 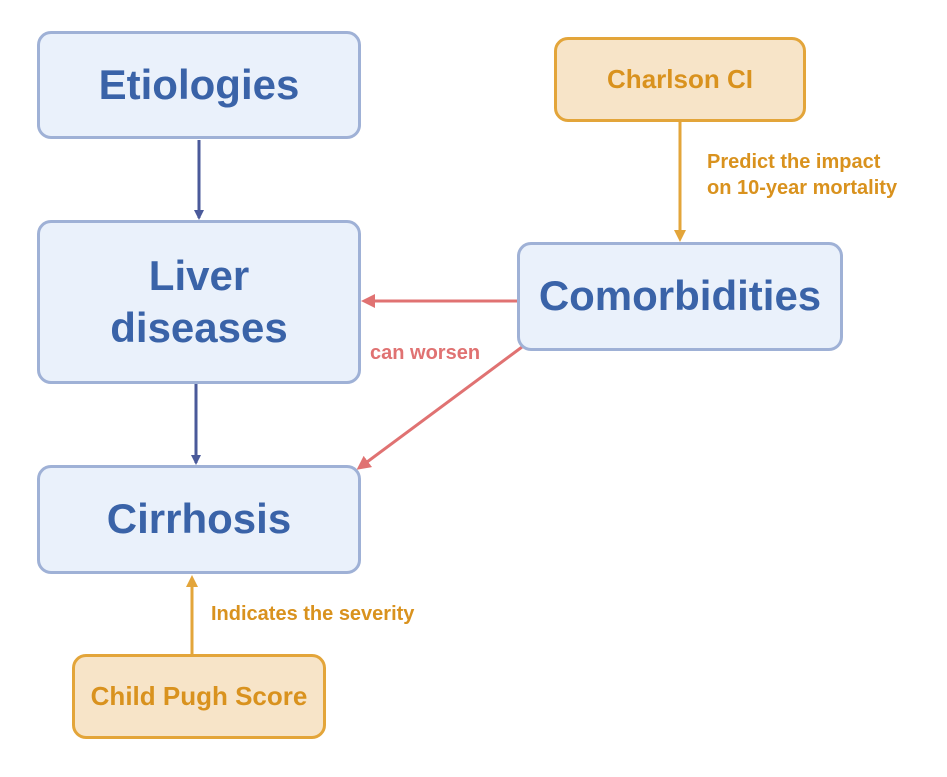 I want to click on cirrhosis-label: Cirrhosis, so click(x=199, y=519).